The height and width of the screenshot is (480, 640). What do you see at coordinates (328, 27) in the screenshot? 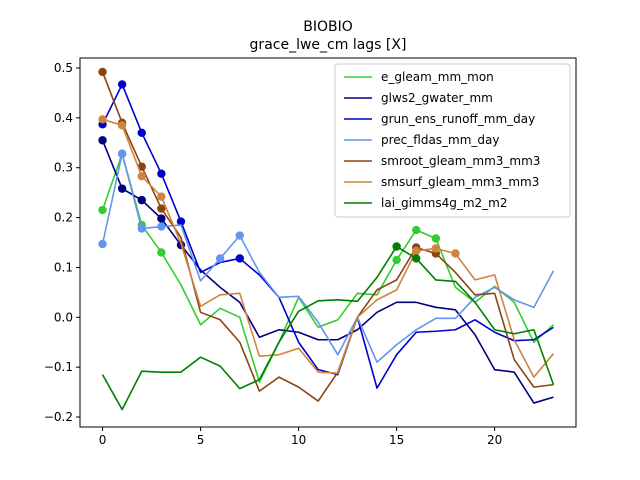
I see `chart-title: BIOBIO` at bounding box center [328, 27].